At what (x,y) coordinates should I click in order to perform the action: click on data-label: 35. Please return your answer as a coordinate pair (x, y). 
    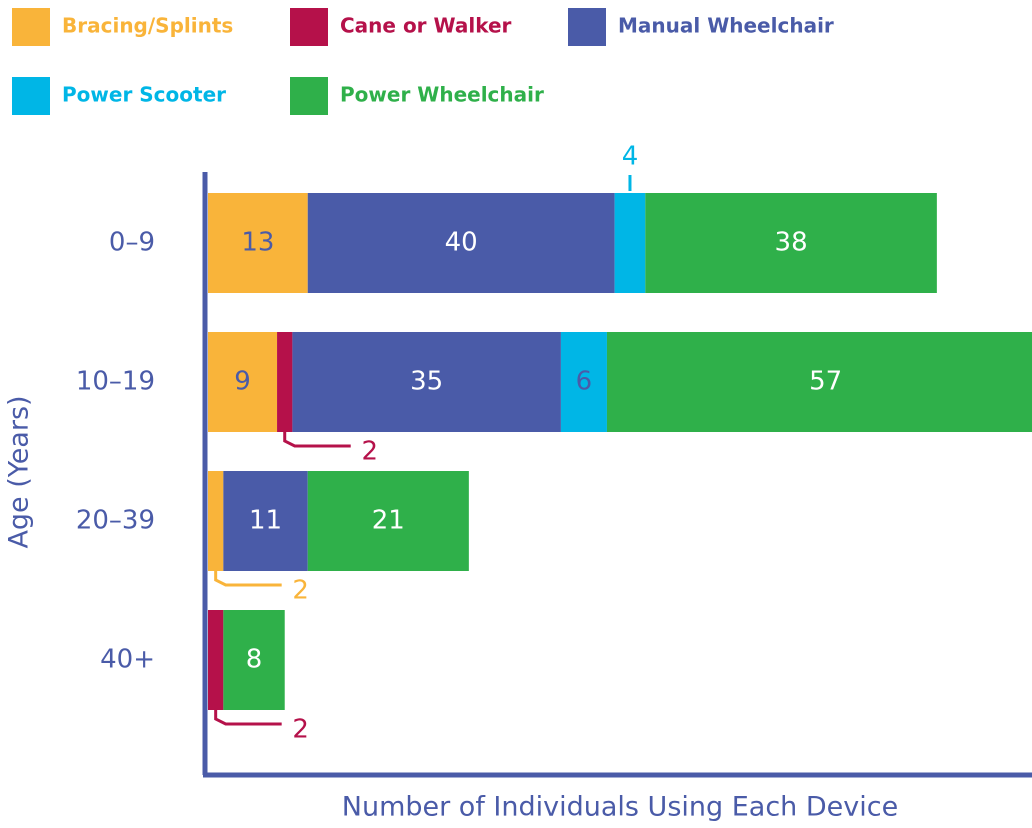
    Looking at the image, I should click on (426, 382).